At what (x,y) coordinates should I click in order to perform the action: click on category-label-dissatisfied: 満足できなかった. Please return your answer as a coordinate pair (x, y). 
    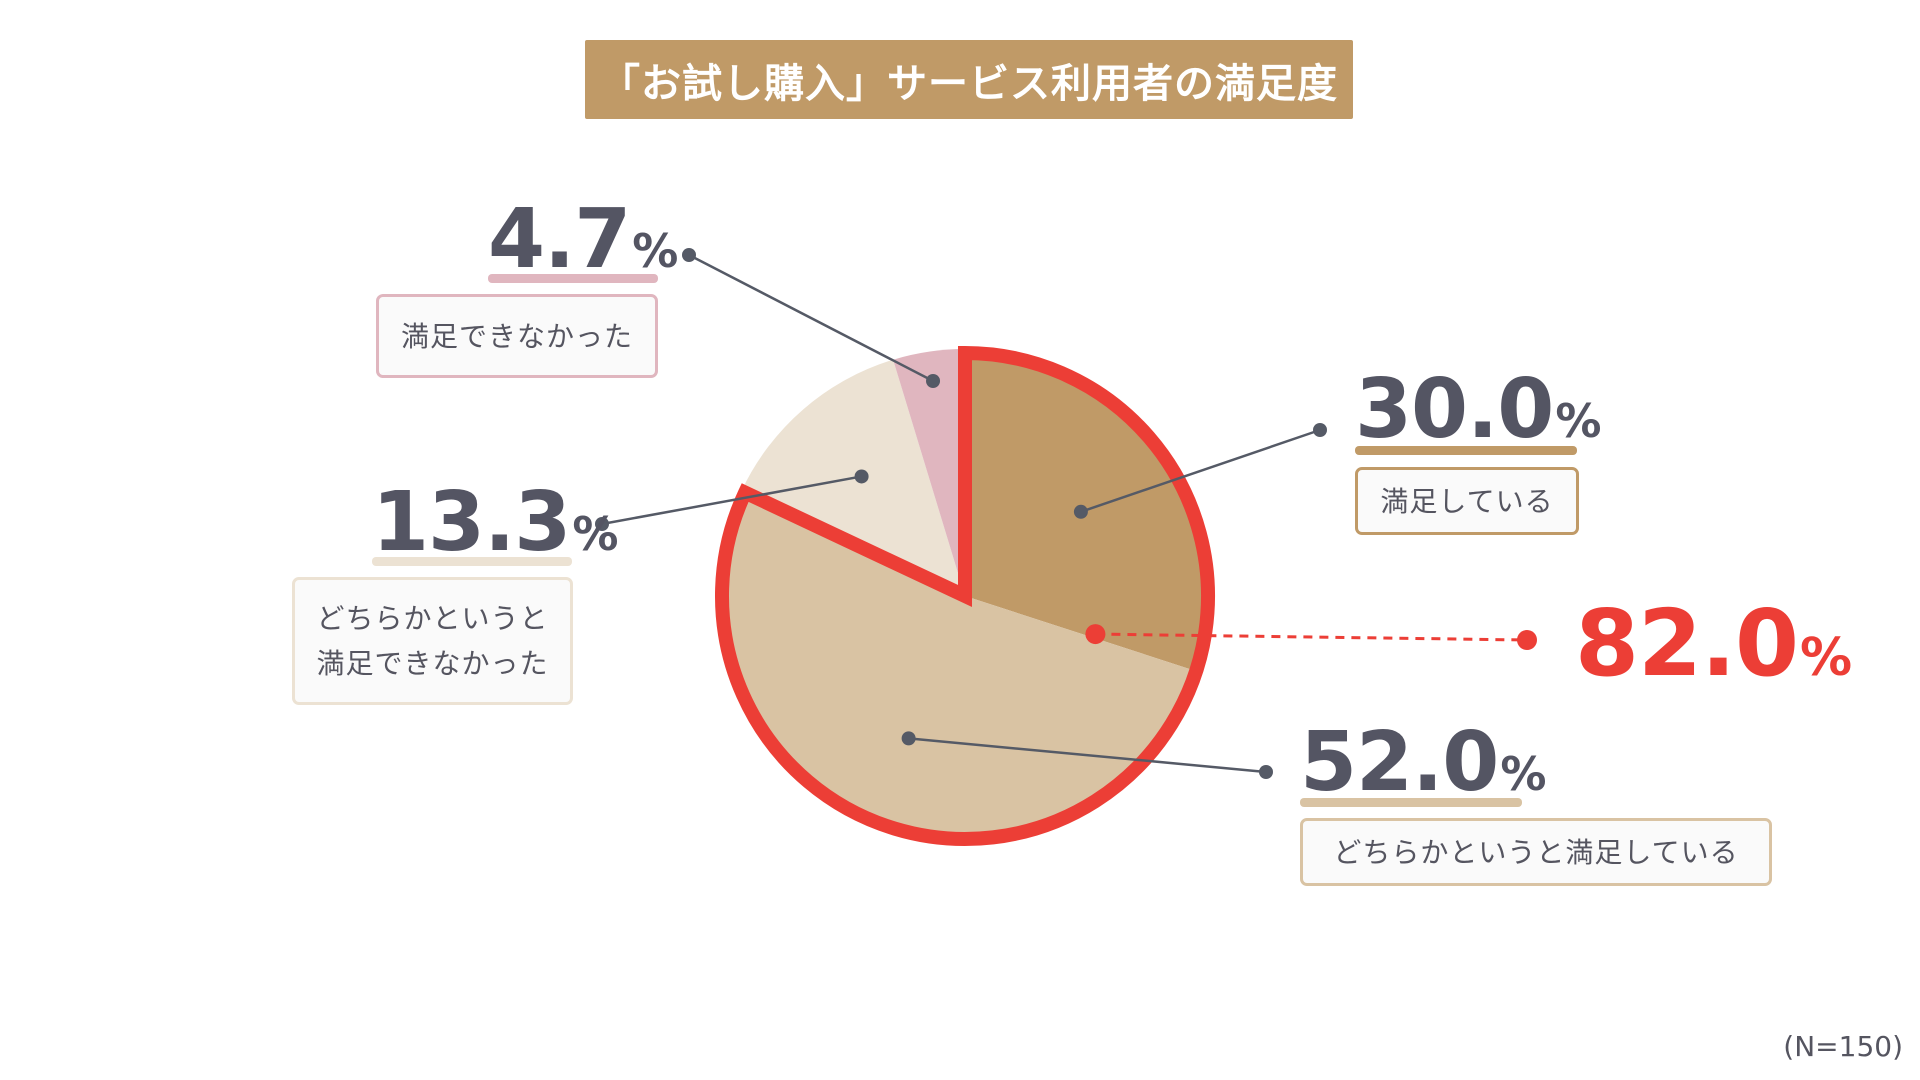
    Looking at the image, I should click on (517, 336).